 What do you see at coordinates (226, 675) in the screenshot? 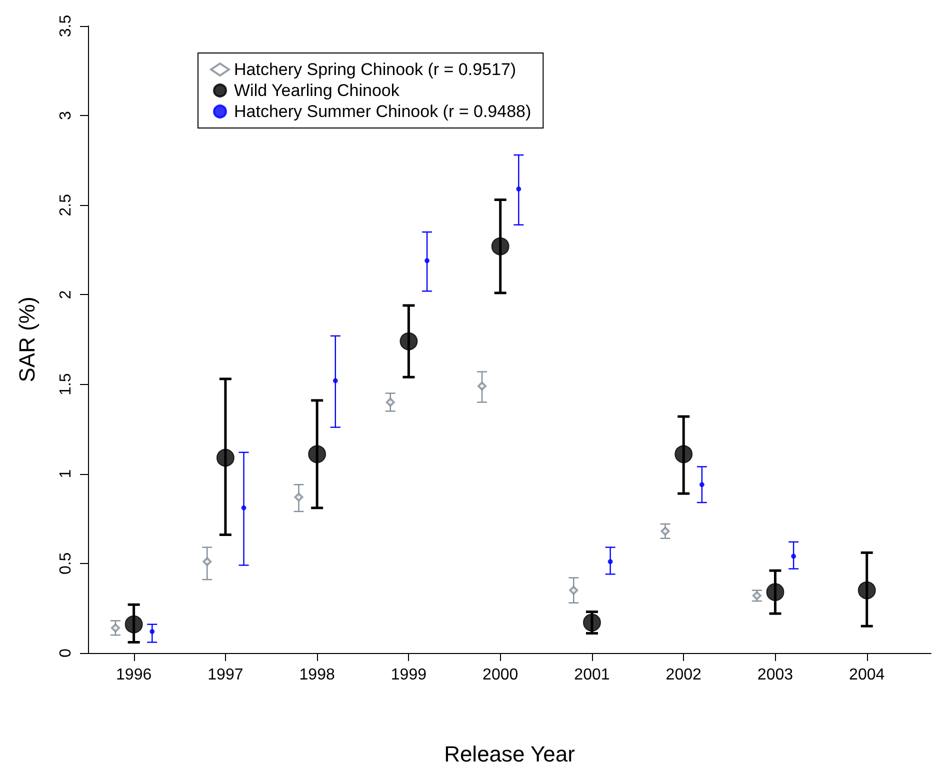
I see `x-tick-label: 1997` at bounding box center [226, 675].